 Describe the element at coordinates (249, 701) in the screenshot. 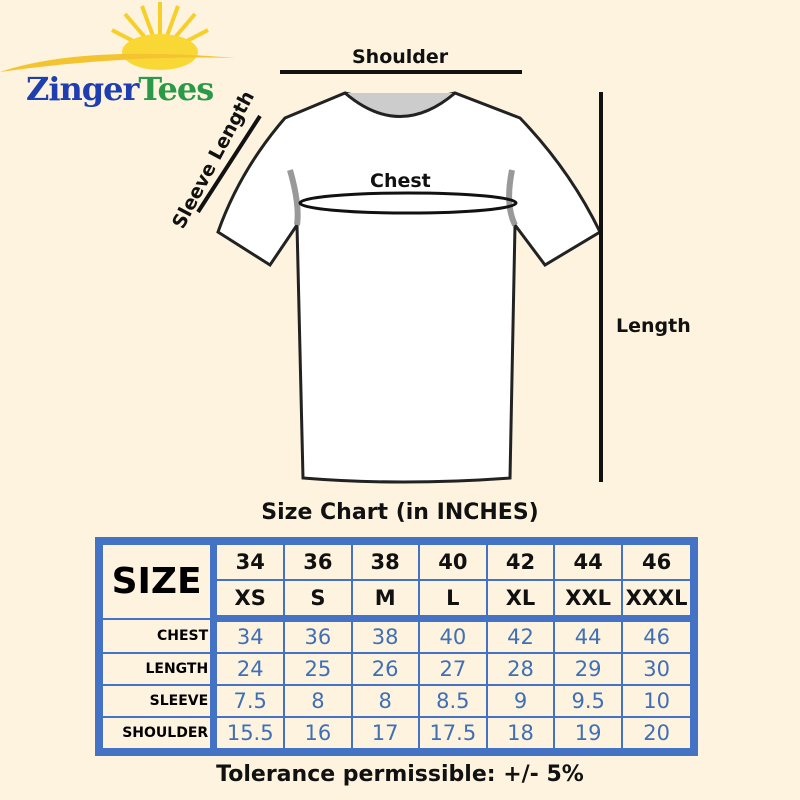

I see `measurement-cell: 7.5` at that location.